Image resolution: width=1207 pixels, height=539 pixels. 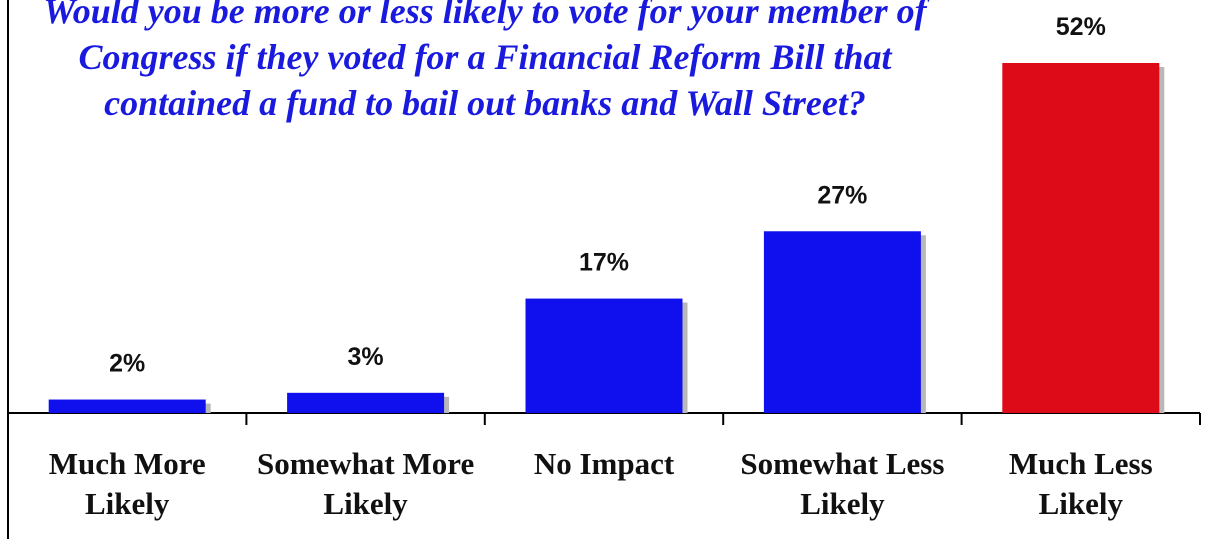 I want to click on value-label: 17%, so click(x=604, y=263).